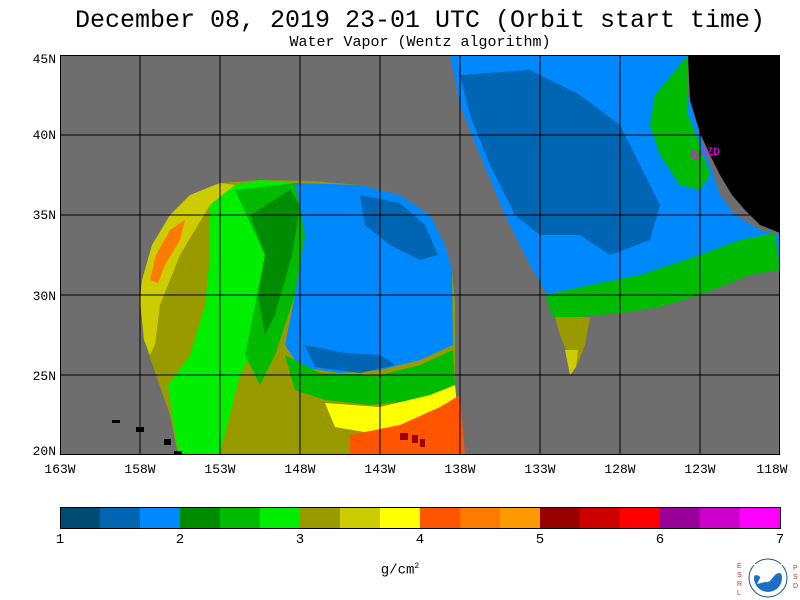  I want to click on east-swath-coast-green, so click(680, 122).